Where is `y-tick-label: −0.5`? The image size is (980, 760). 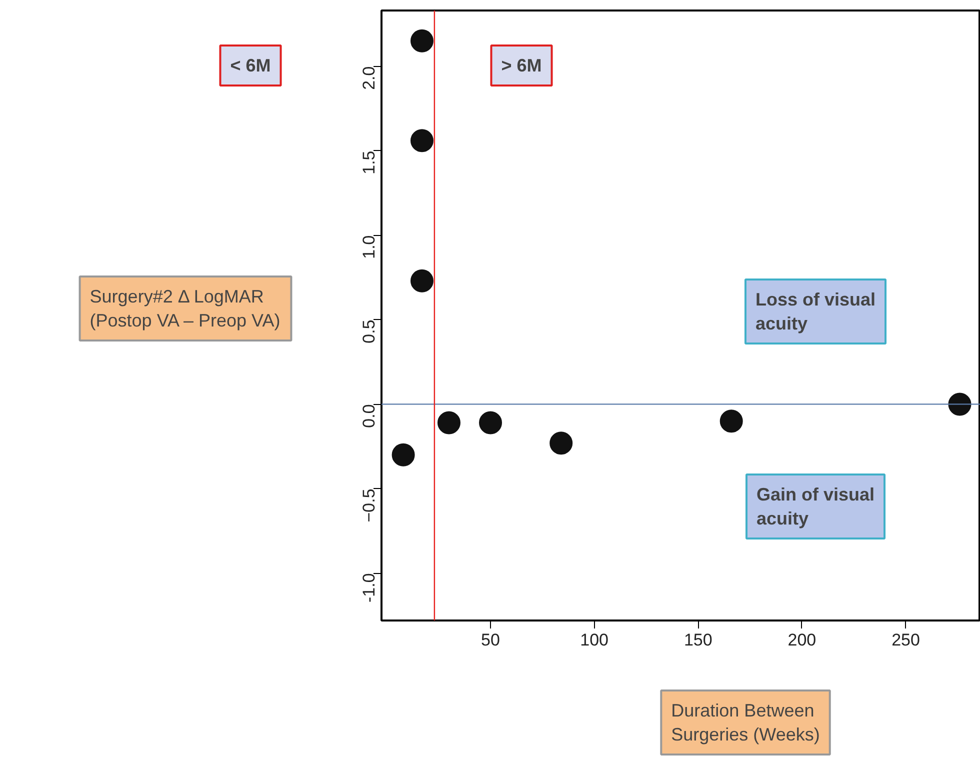
y-tick-label: −0.5 is located at coordinates (369, 505).